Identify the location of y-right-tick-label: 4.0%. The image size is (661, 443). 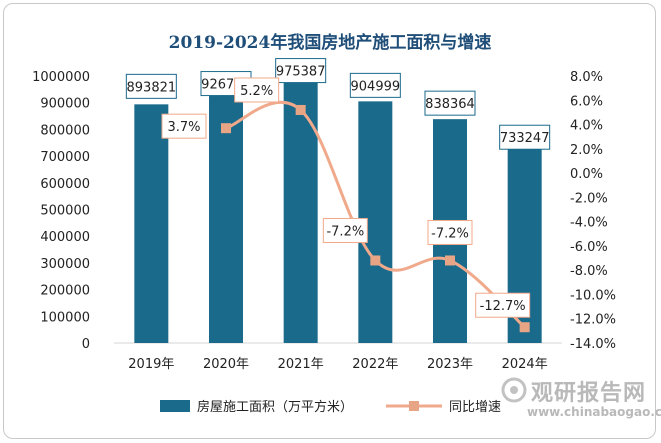
(586, 126).